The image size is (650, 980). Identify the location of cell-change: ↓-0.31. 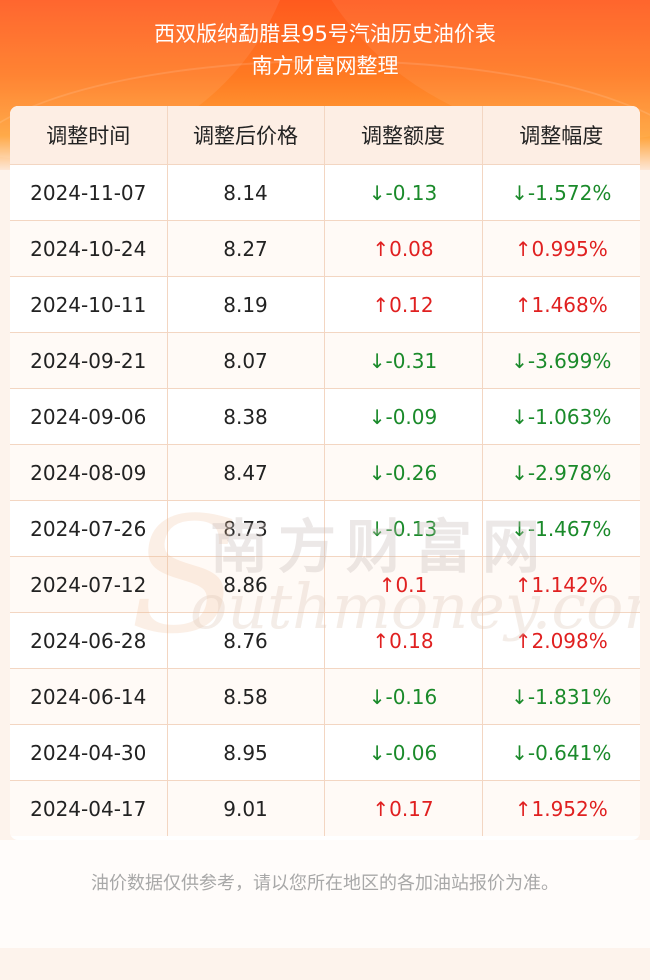
(403, 360).